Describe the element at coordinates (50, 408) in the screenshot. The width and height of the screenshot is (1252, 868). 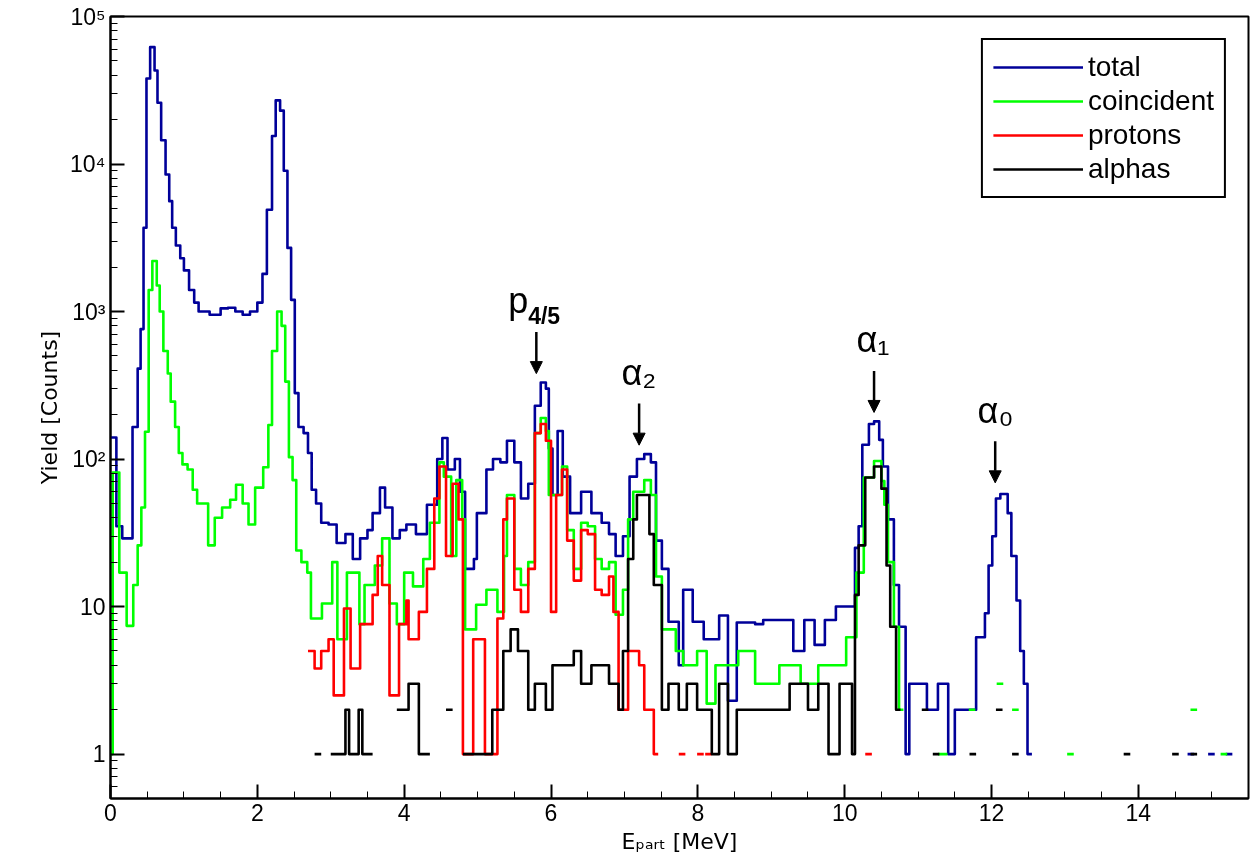
I see `y-axis-title: Yield [Counts]` at that location.